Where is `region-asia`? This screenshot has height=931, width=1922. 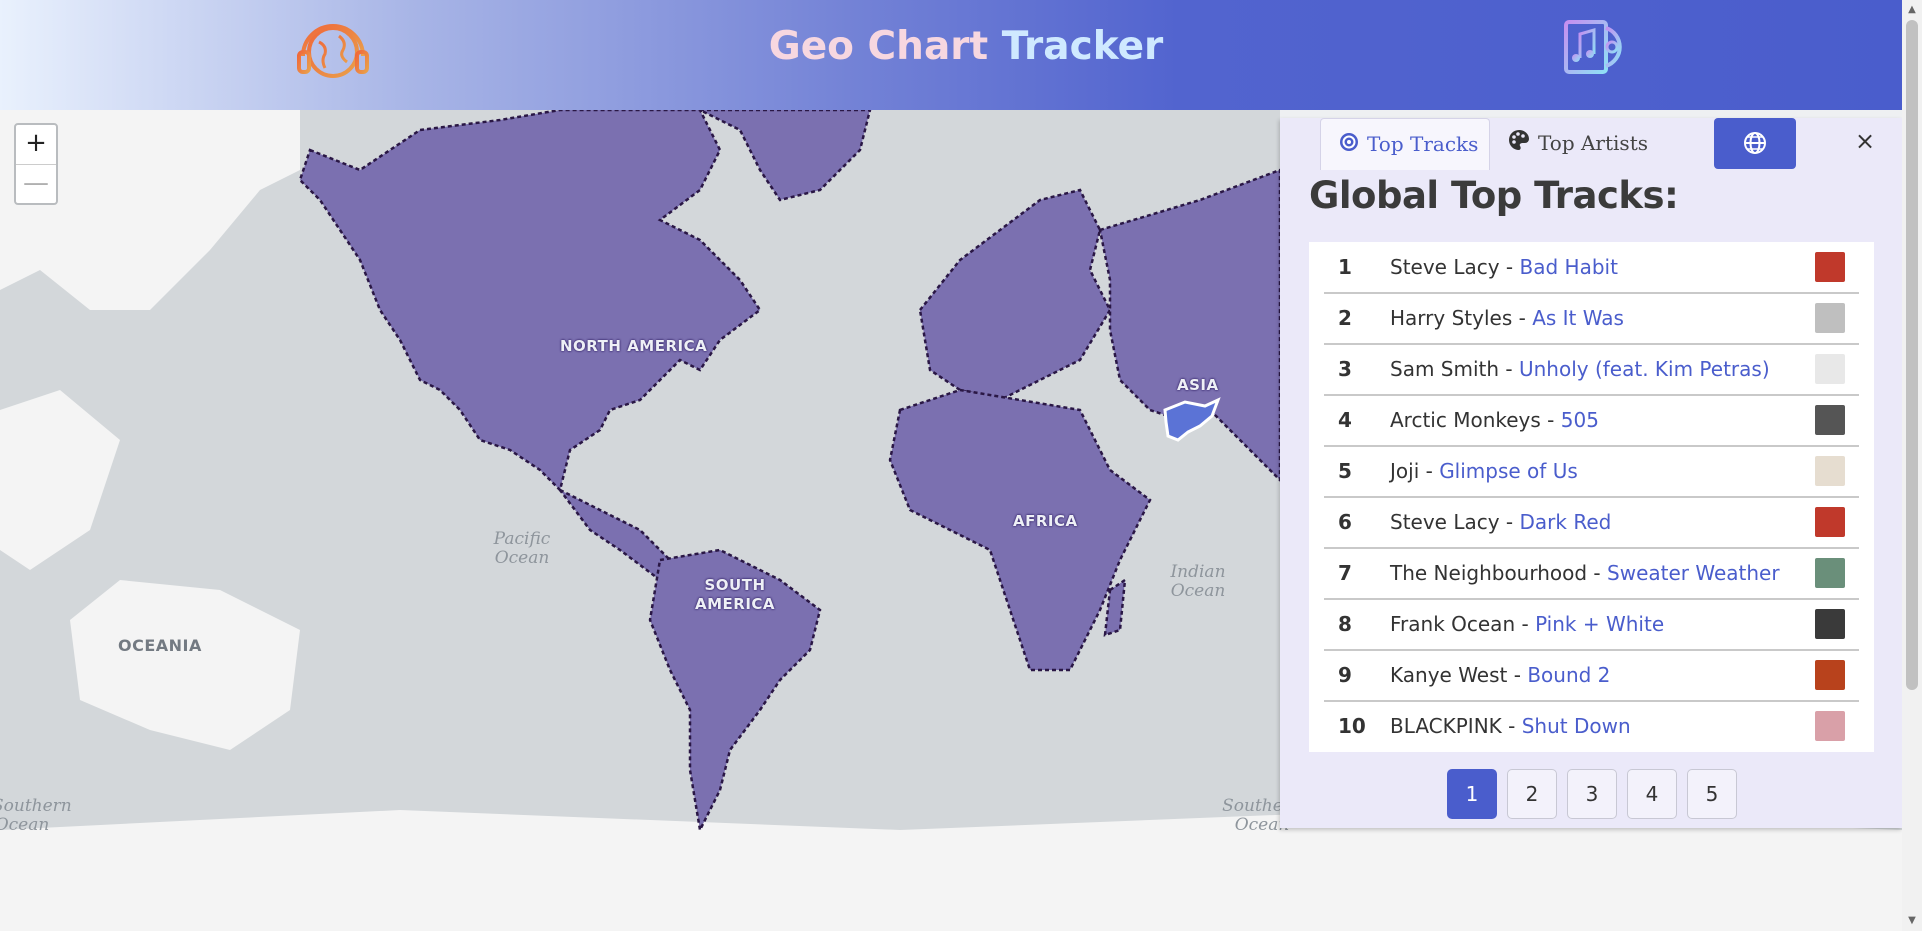 region-asia is located at coordinates (1190, 326).